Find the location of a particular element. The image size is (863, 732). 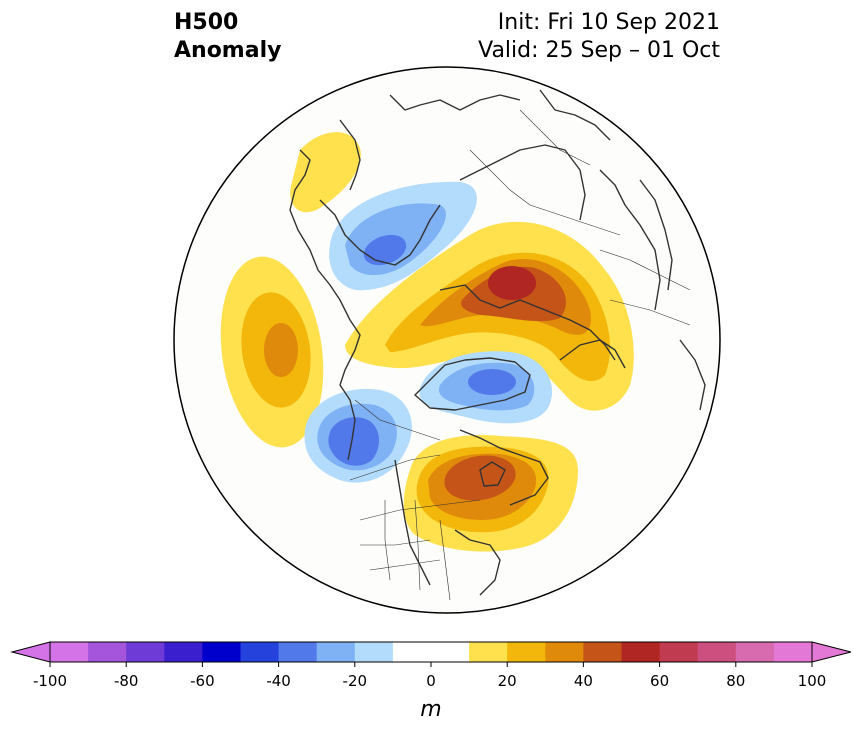

colorbar-tick-label: 80 is located at coordinates (735, 681).